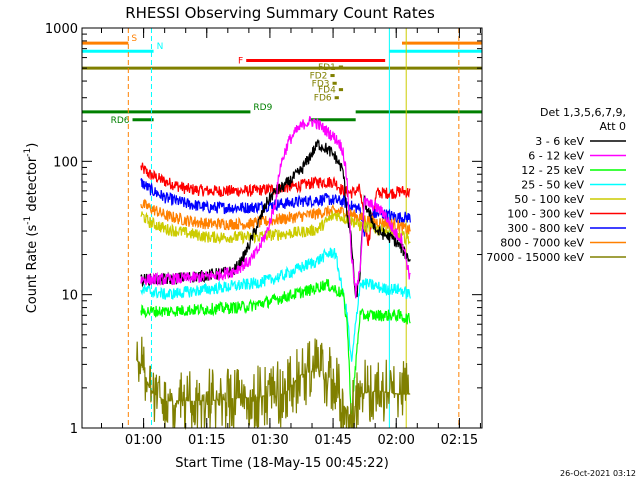 The height and width of the screenshot is (480, 640). What do you see at coordinates (545, 228) in the screenshot?
I see `legend-entry-label-6: 300 - 800 keV` at bounding box center [545, 228].